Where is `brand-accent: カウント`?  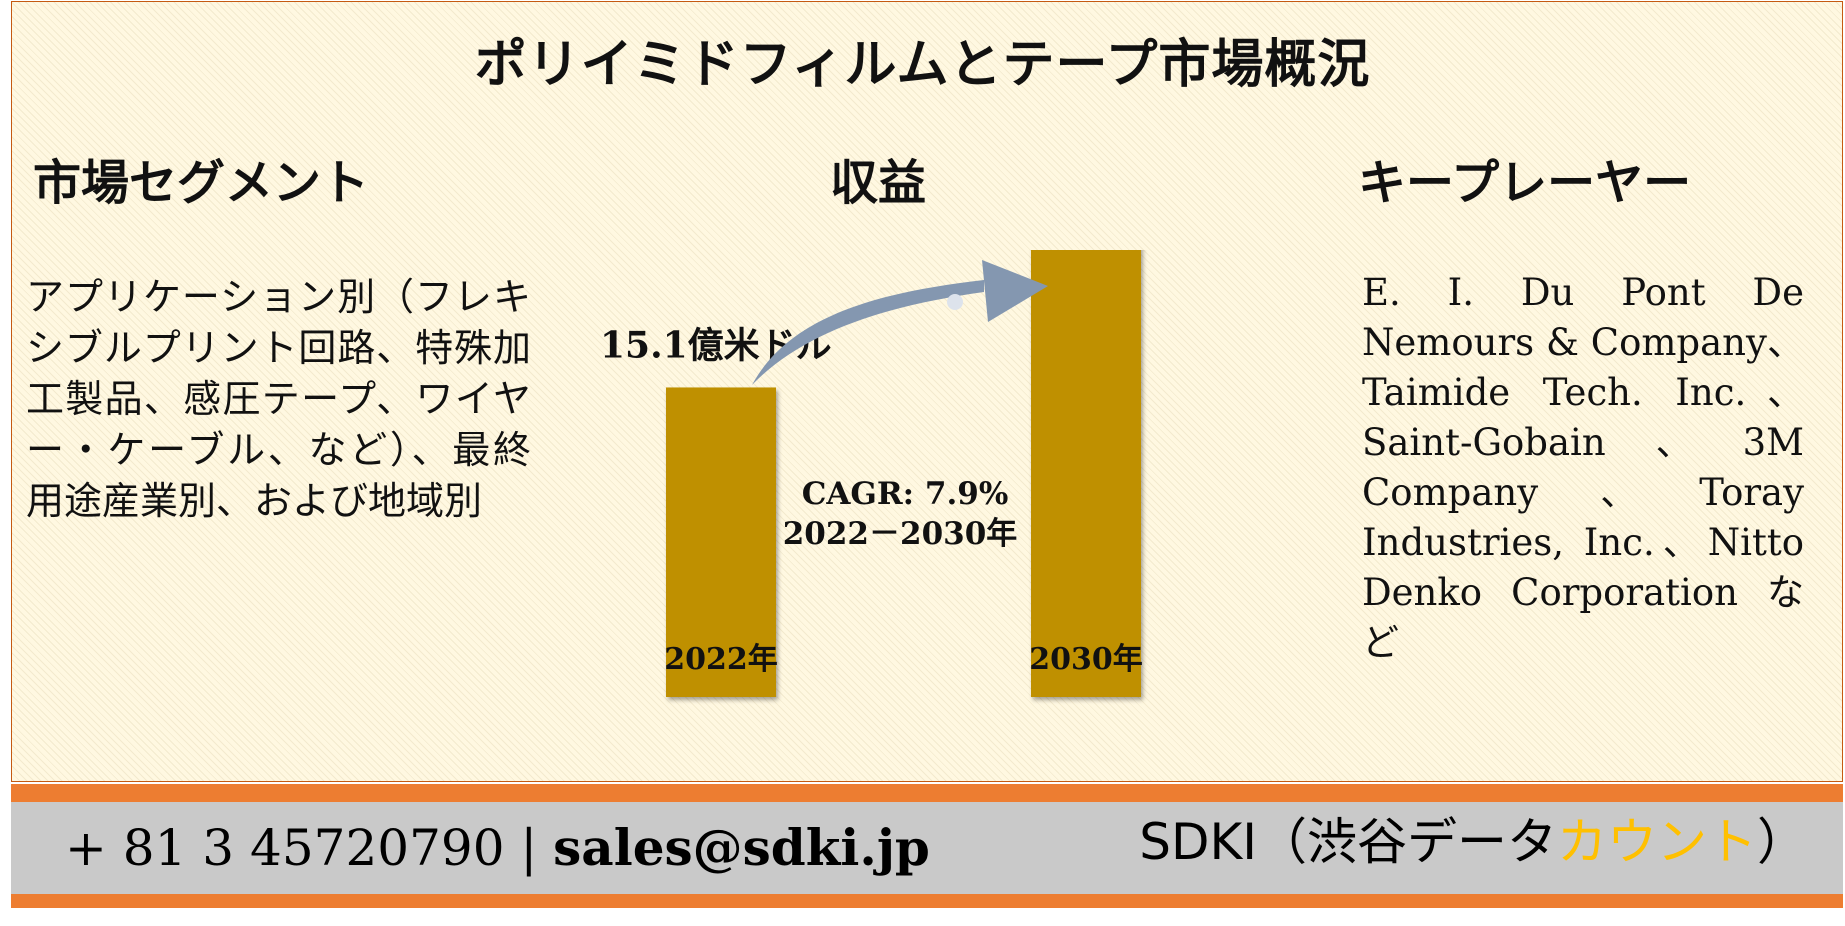 brand-accent: カウント is located at coordinates (1657, 842).